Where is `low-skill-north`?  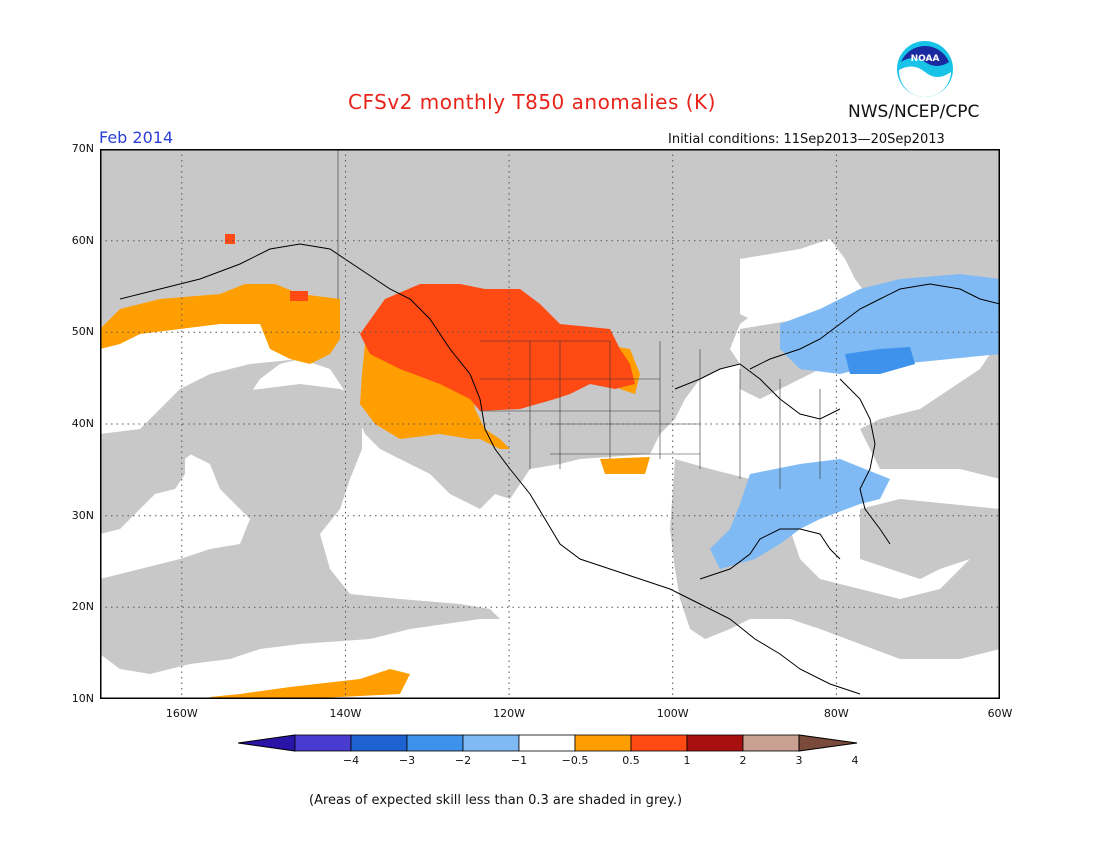 low-skill-north is located at coordinates (550, 219).